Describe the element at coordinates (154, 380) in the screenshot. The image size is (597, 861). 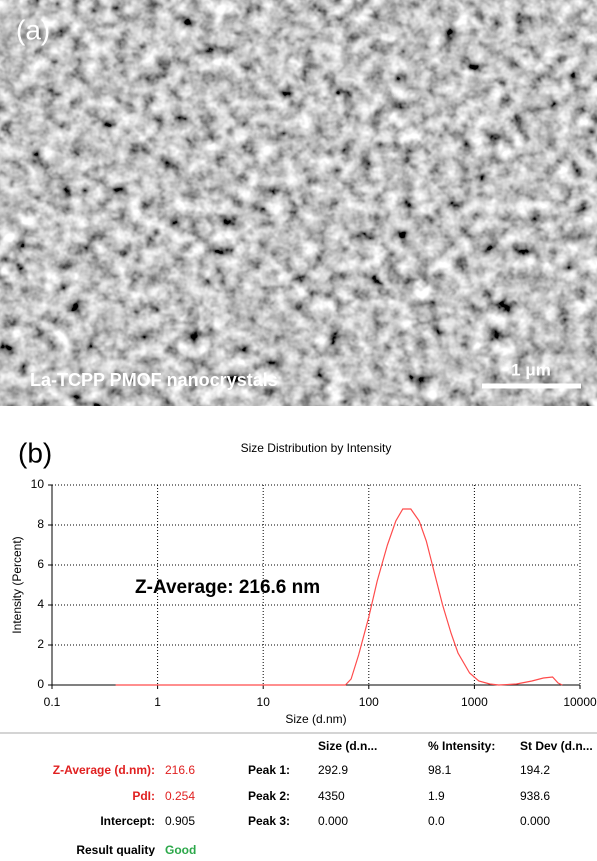
I see `caption: La-TCPP PMOF nanocrystals` at that location.